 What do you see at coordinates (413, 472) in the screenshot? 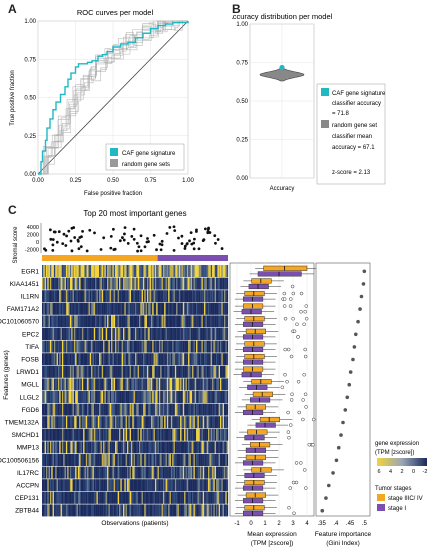
I see `expr-legend-tick-label: 0` at bounding box center [413, 472].